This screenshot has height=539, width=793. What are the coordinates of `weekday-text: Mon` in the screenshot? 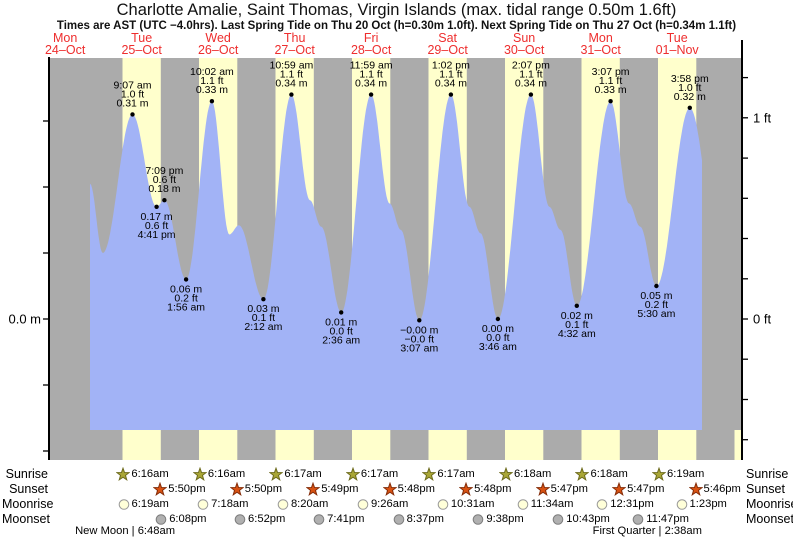 It's located at (600, 38).